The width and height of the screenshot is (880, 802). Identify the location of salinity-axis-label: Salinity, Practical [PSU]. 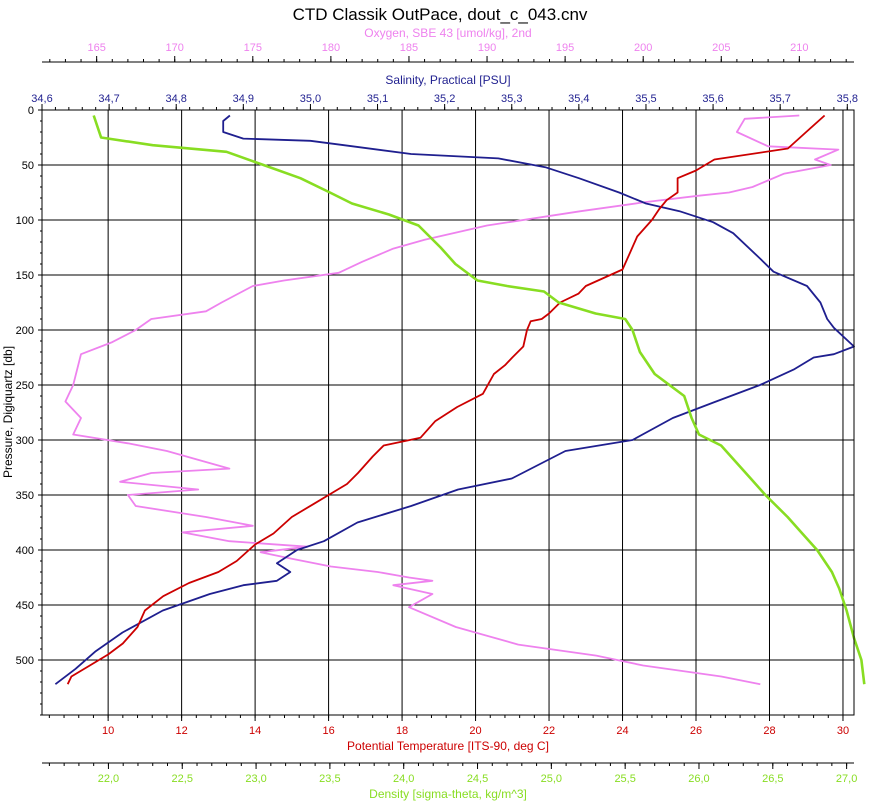
(447, 80).